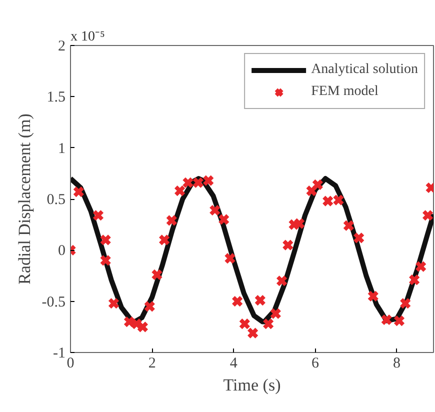 The width and height of the screenshot is (435, 412). What do you see at coordinates (56, 200) in the screenshot?
I see `y-tick-label: 0.5` at bounding box center [56, 200].